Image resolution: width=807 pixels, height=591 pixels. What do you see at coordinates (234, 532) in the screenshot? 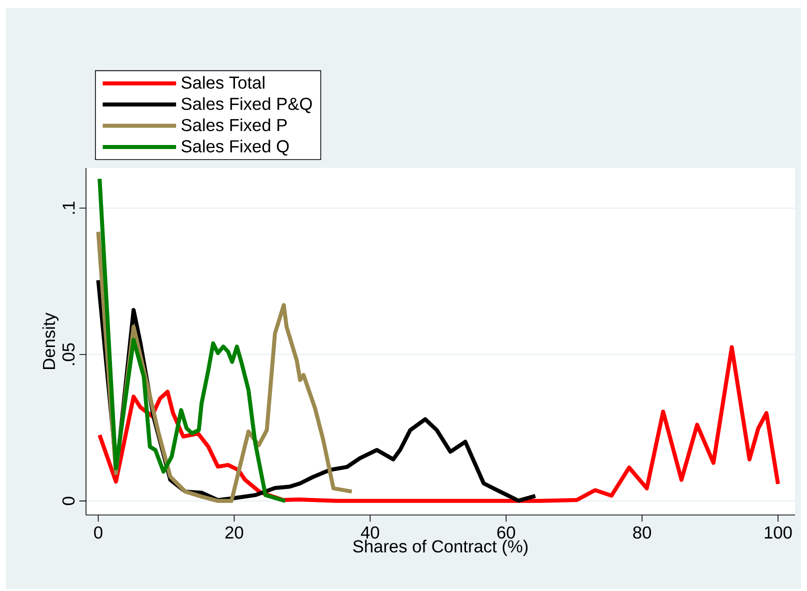
I see `x-tick-label: 20` at bounding box center [234, 532].